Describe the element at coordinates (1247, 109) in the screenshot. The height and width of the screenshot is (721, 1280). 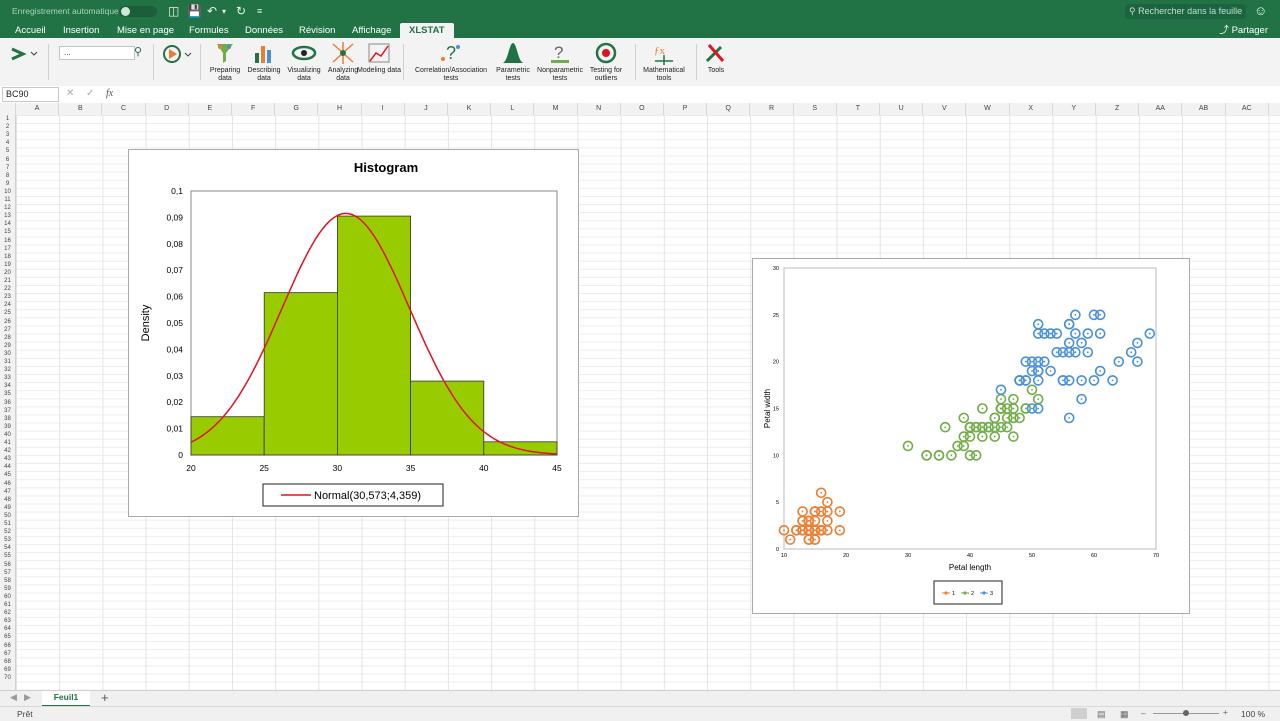
I see `column-header: AC` at that location.